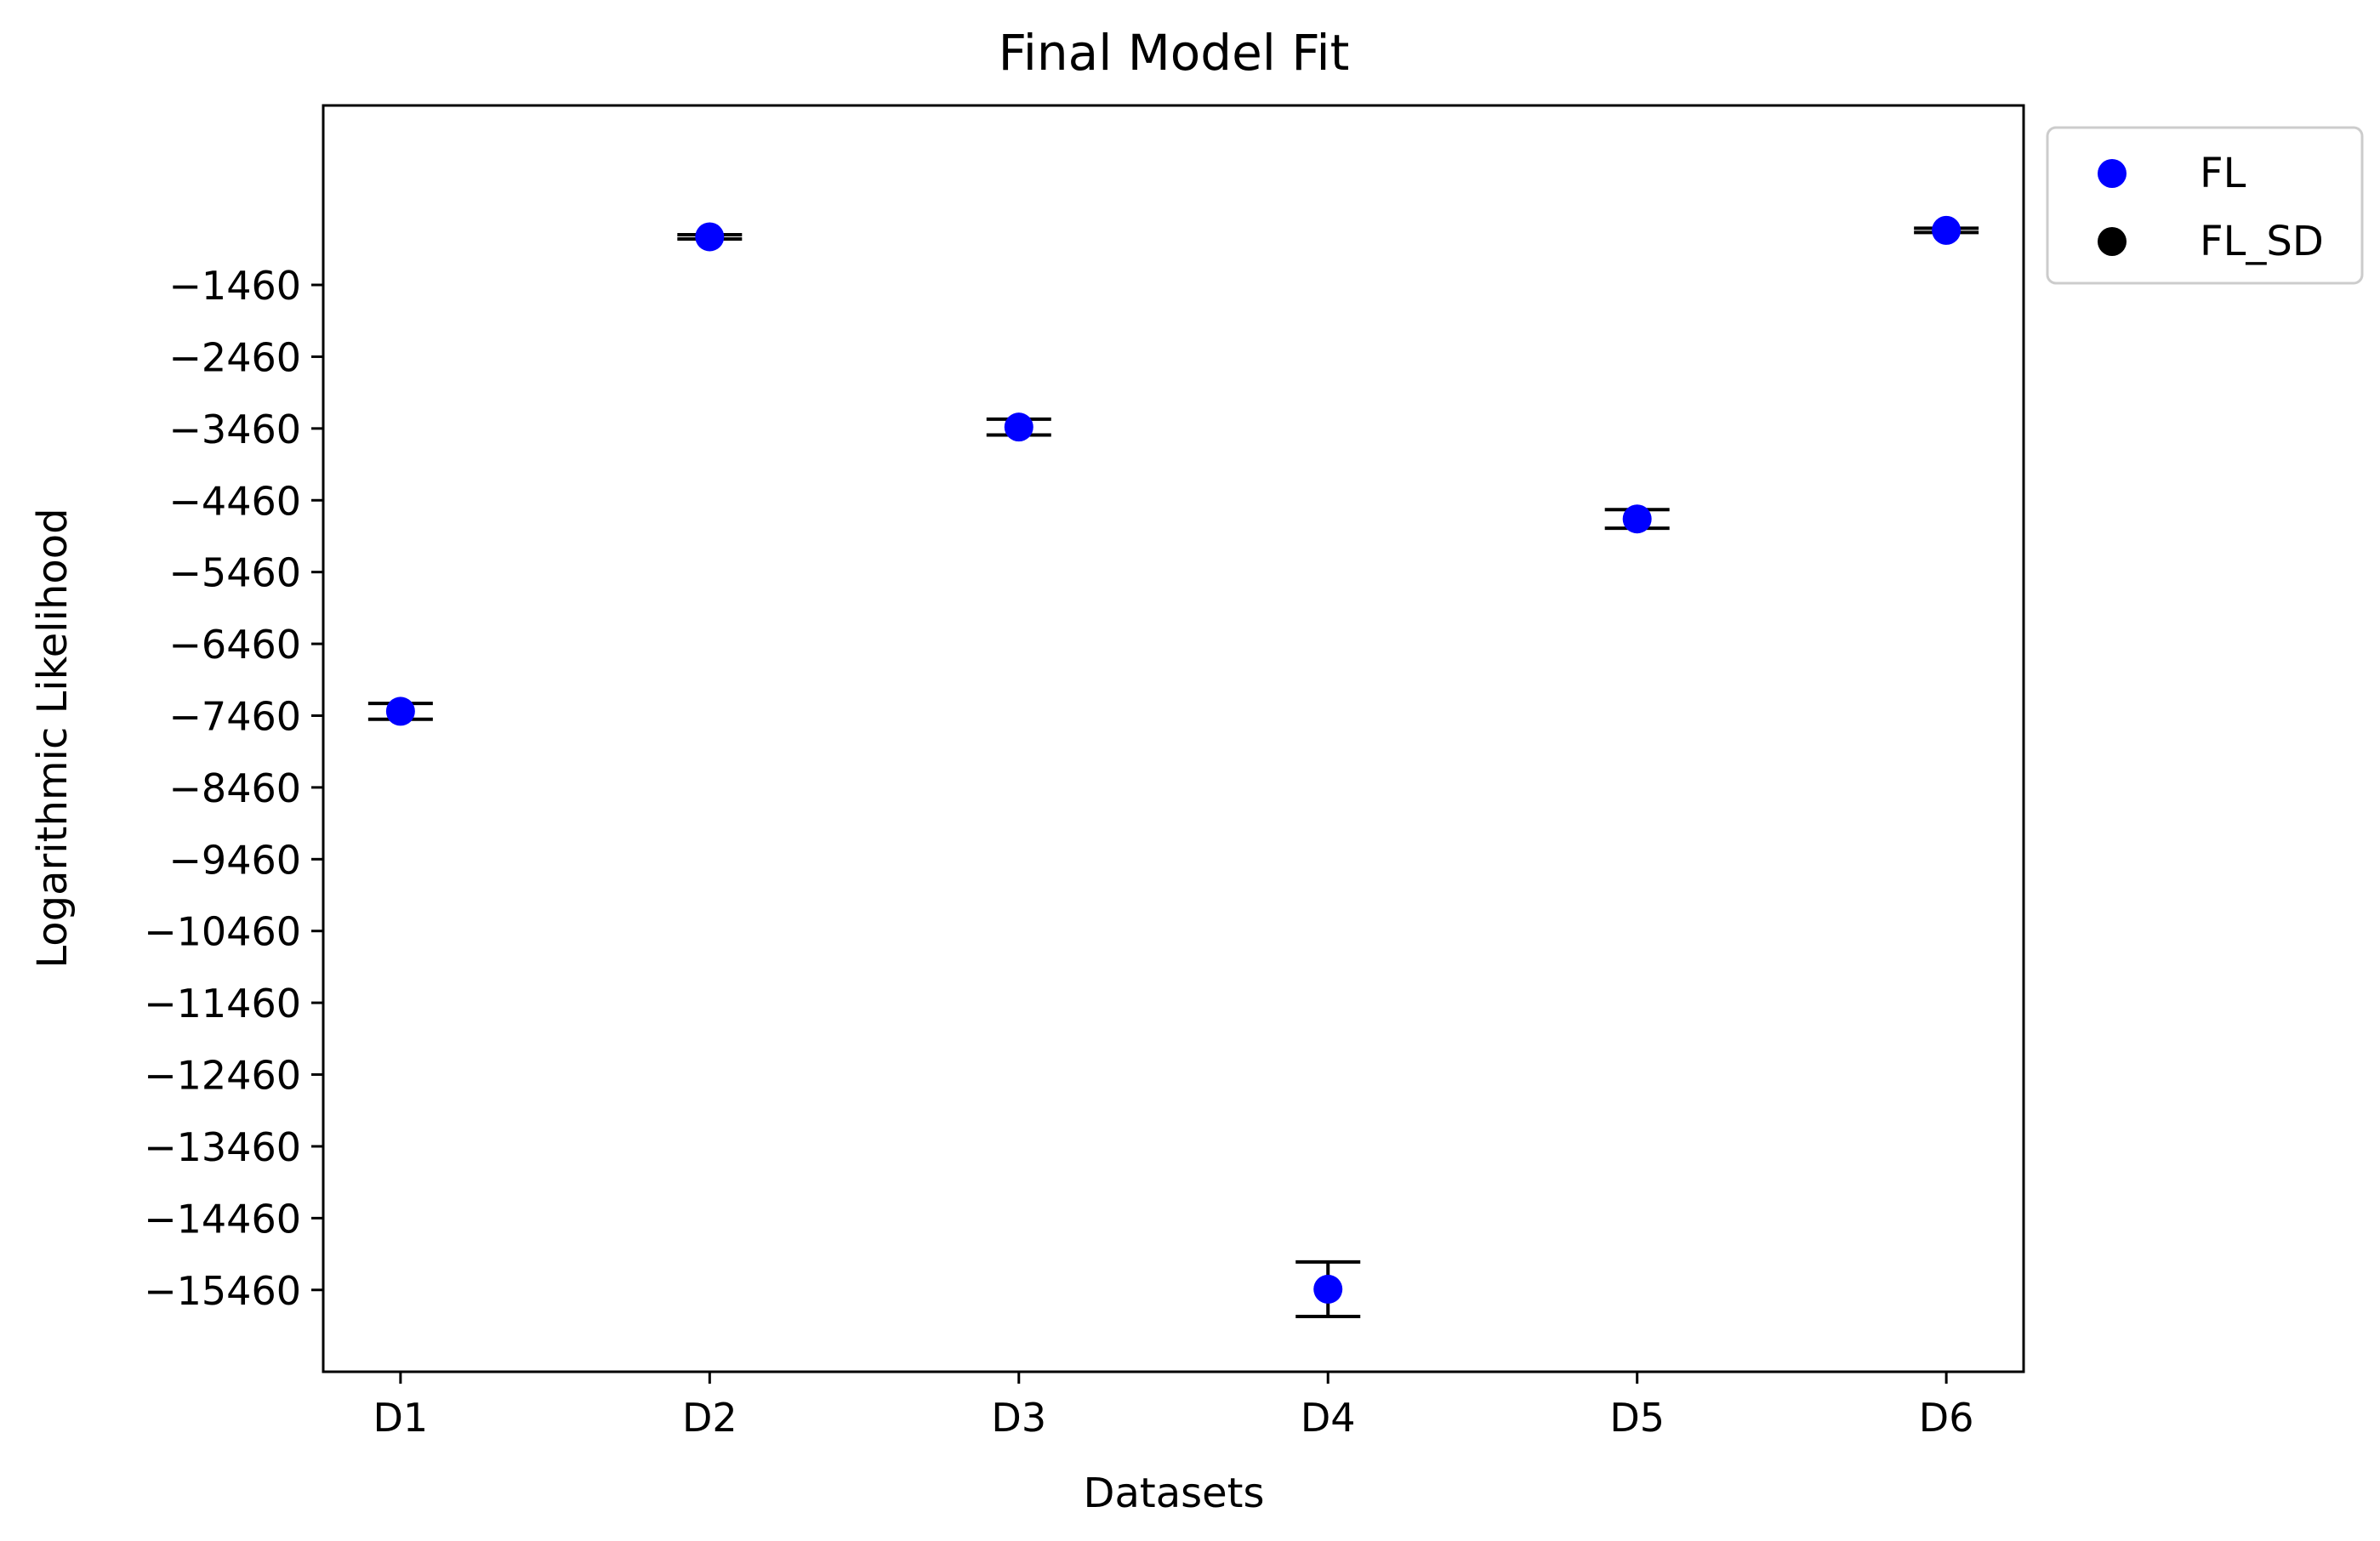 This screenshot has width=2380, height=1541. I want to click on y-tick-label: −9460, so click(234, 860).